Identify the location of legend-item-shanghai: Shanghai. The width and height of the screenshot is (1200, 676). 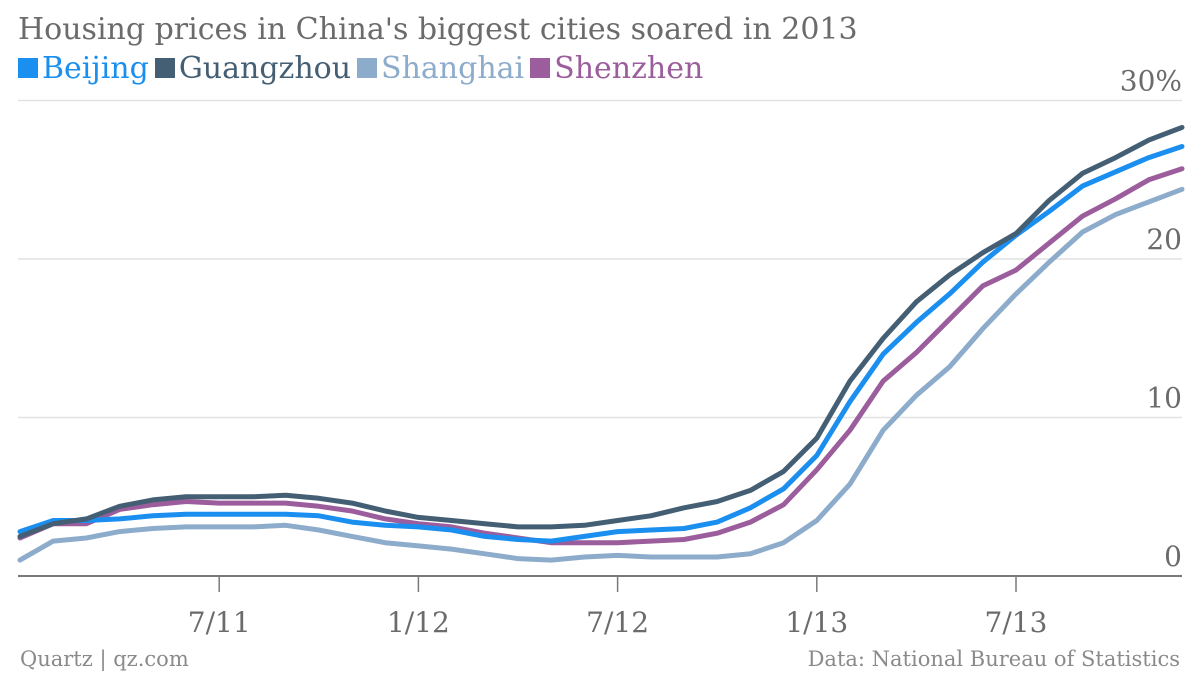
(440, 68).